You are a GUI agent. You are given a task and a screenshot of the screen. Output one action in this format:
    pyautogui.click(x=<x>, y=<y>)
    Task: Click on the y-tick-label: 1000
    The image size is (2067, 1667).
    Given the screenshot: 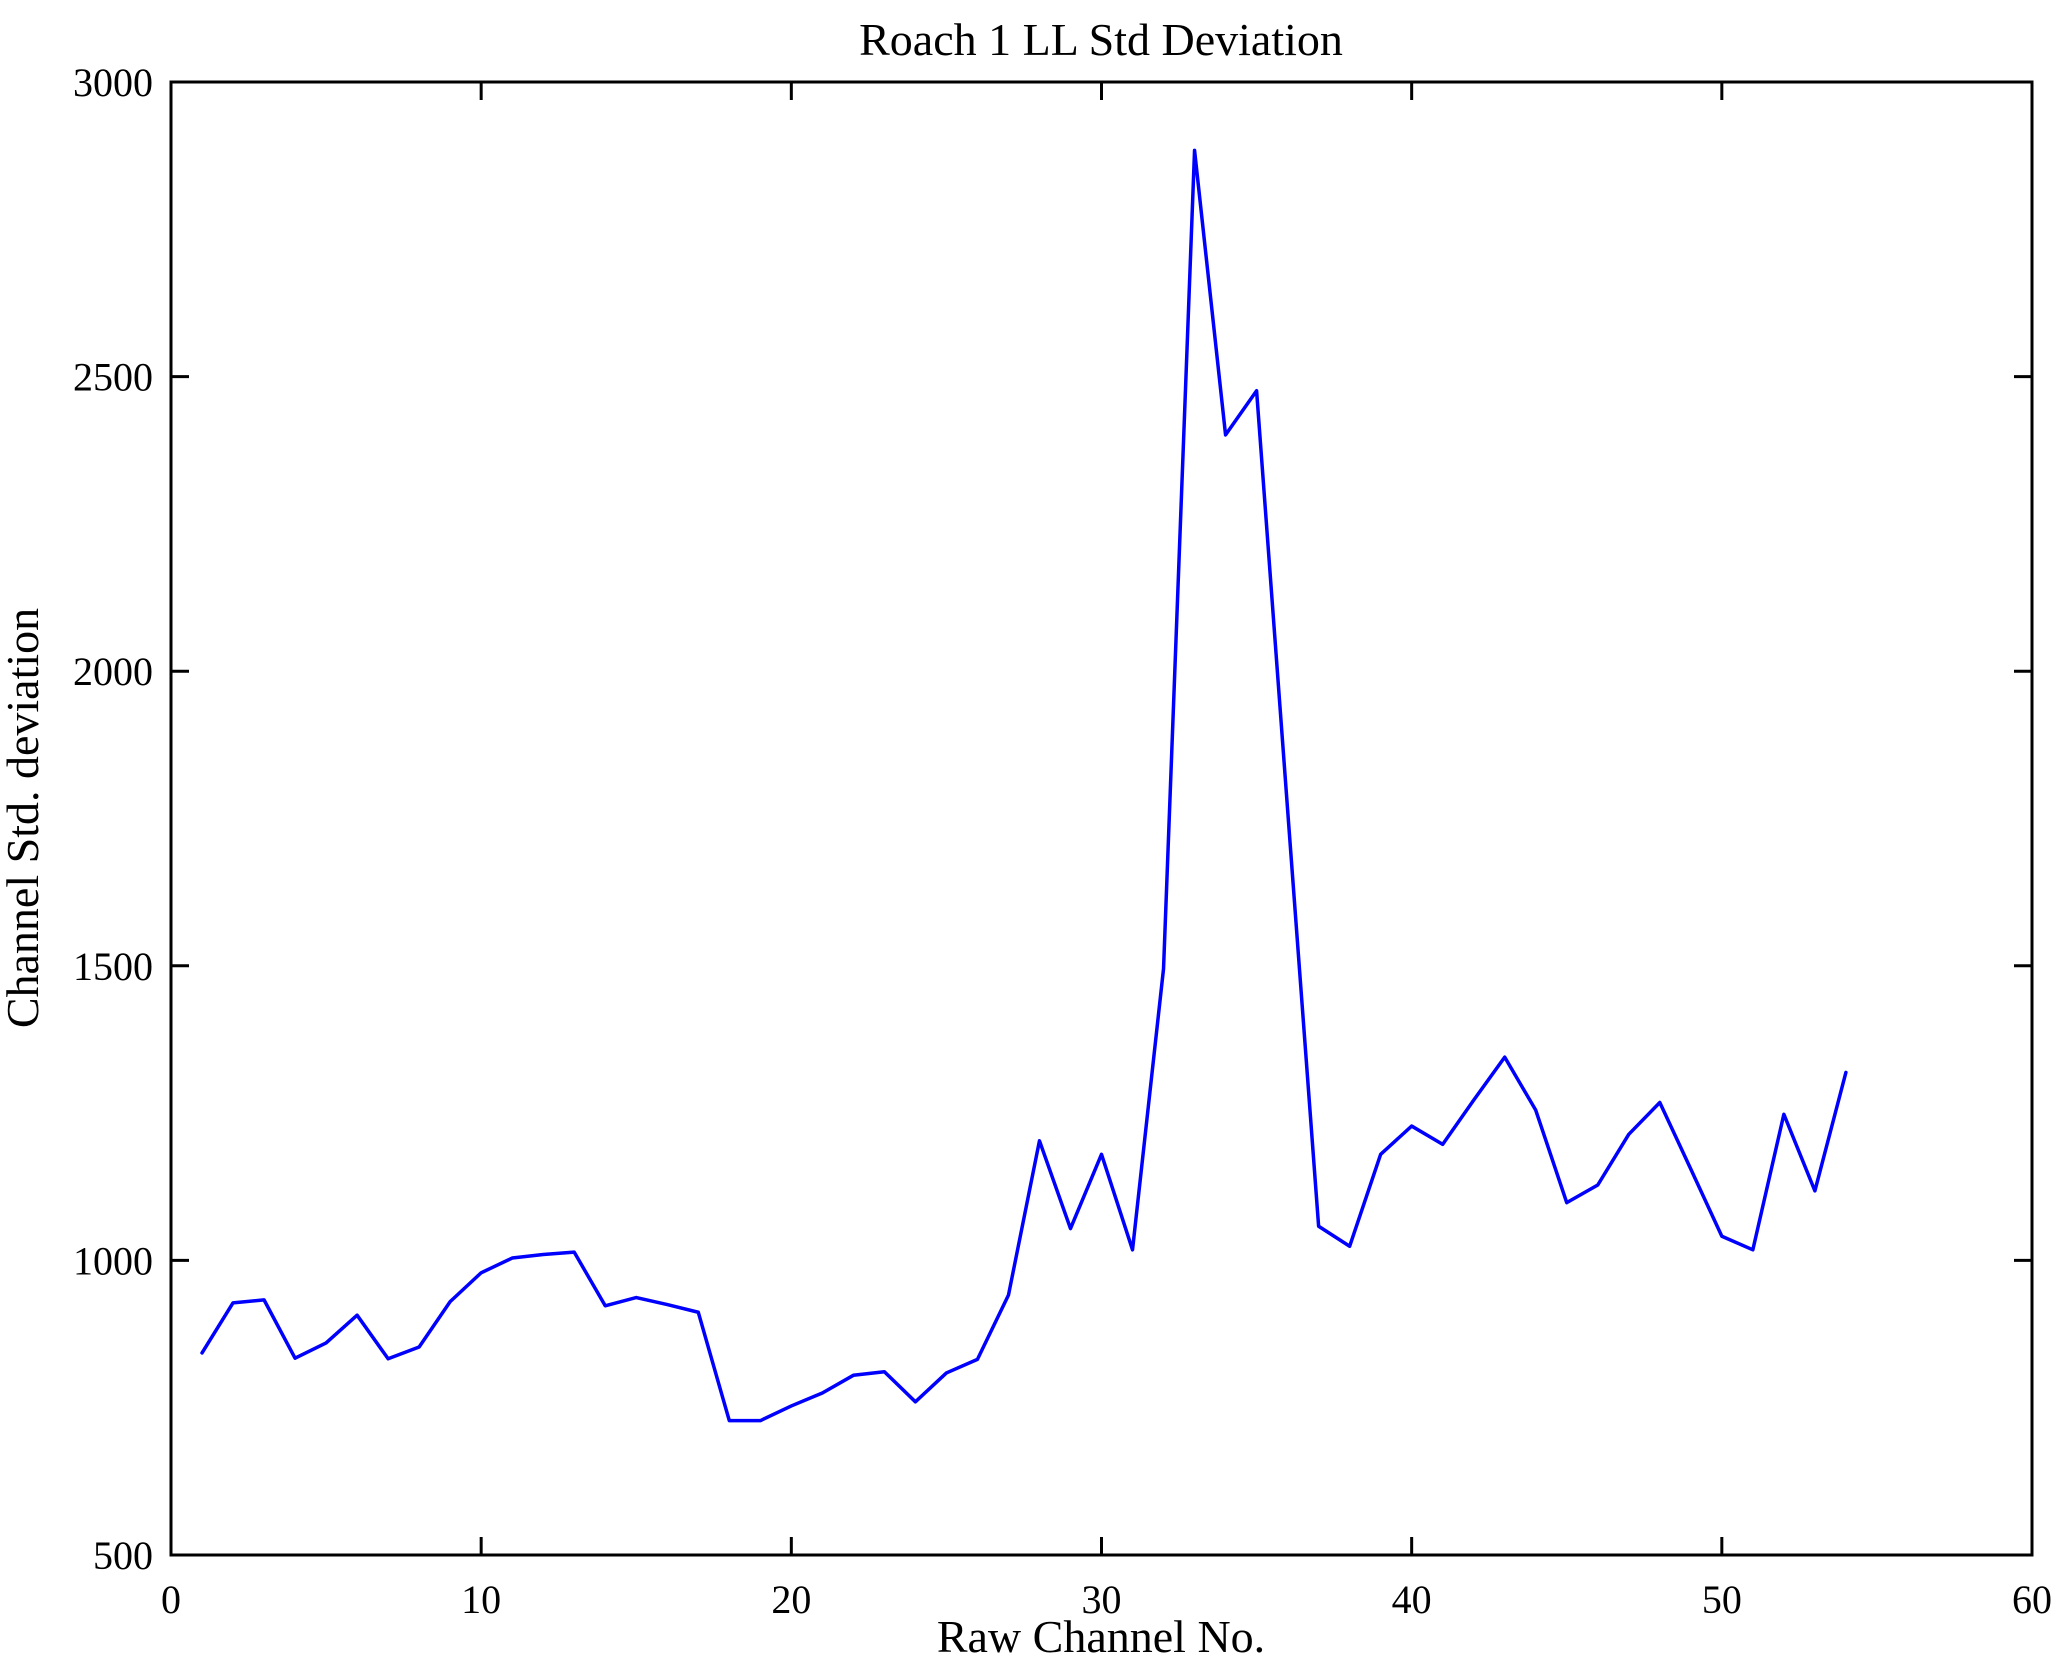 What is the action you would take?
    pyautogui.click(x=113, y=1260)
    